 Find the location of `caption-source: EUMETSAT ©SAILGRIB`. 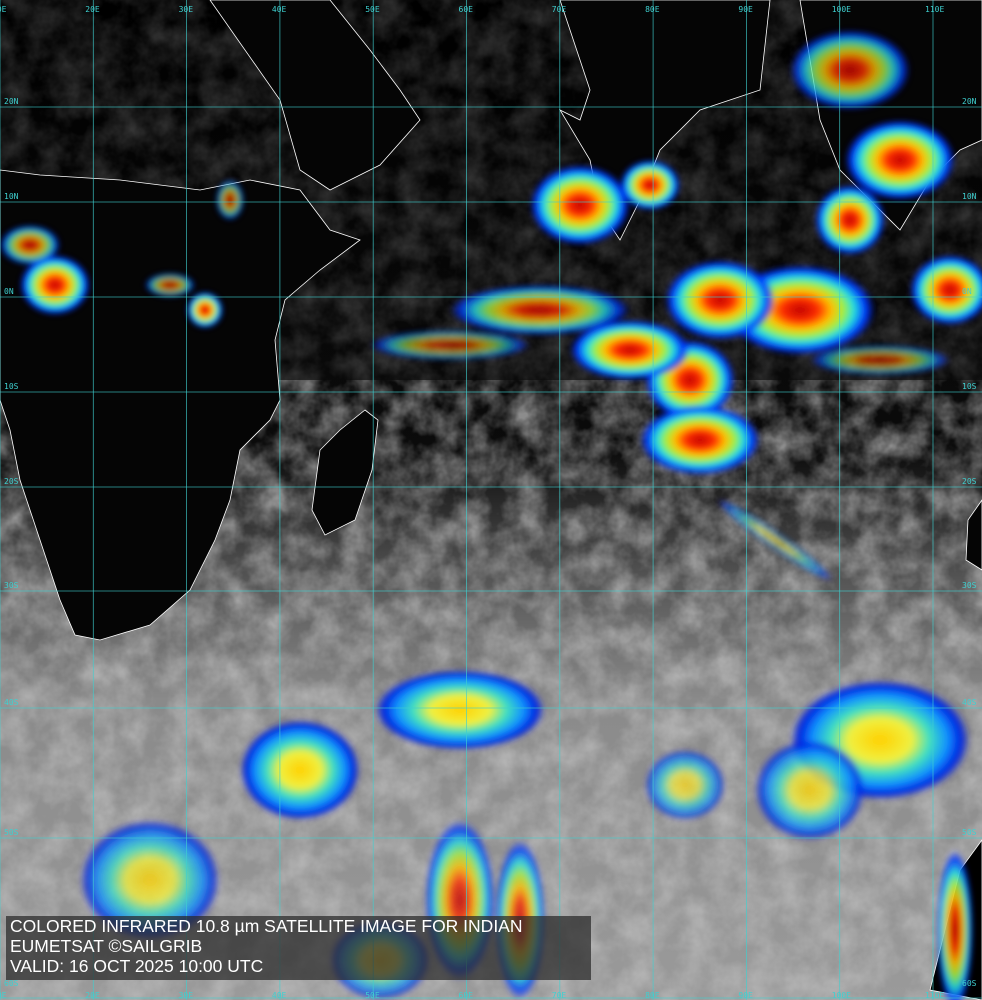

caption-source: EUMETSAT ©SAILGRIB is located at coordinates (106, 946).